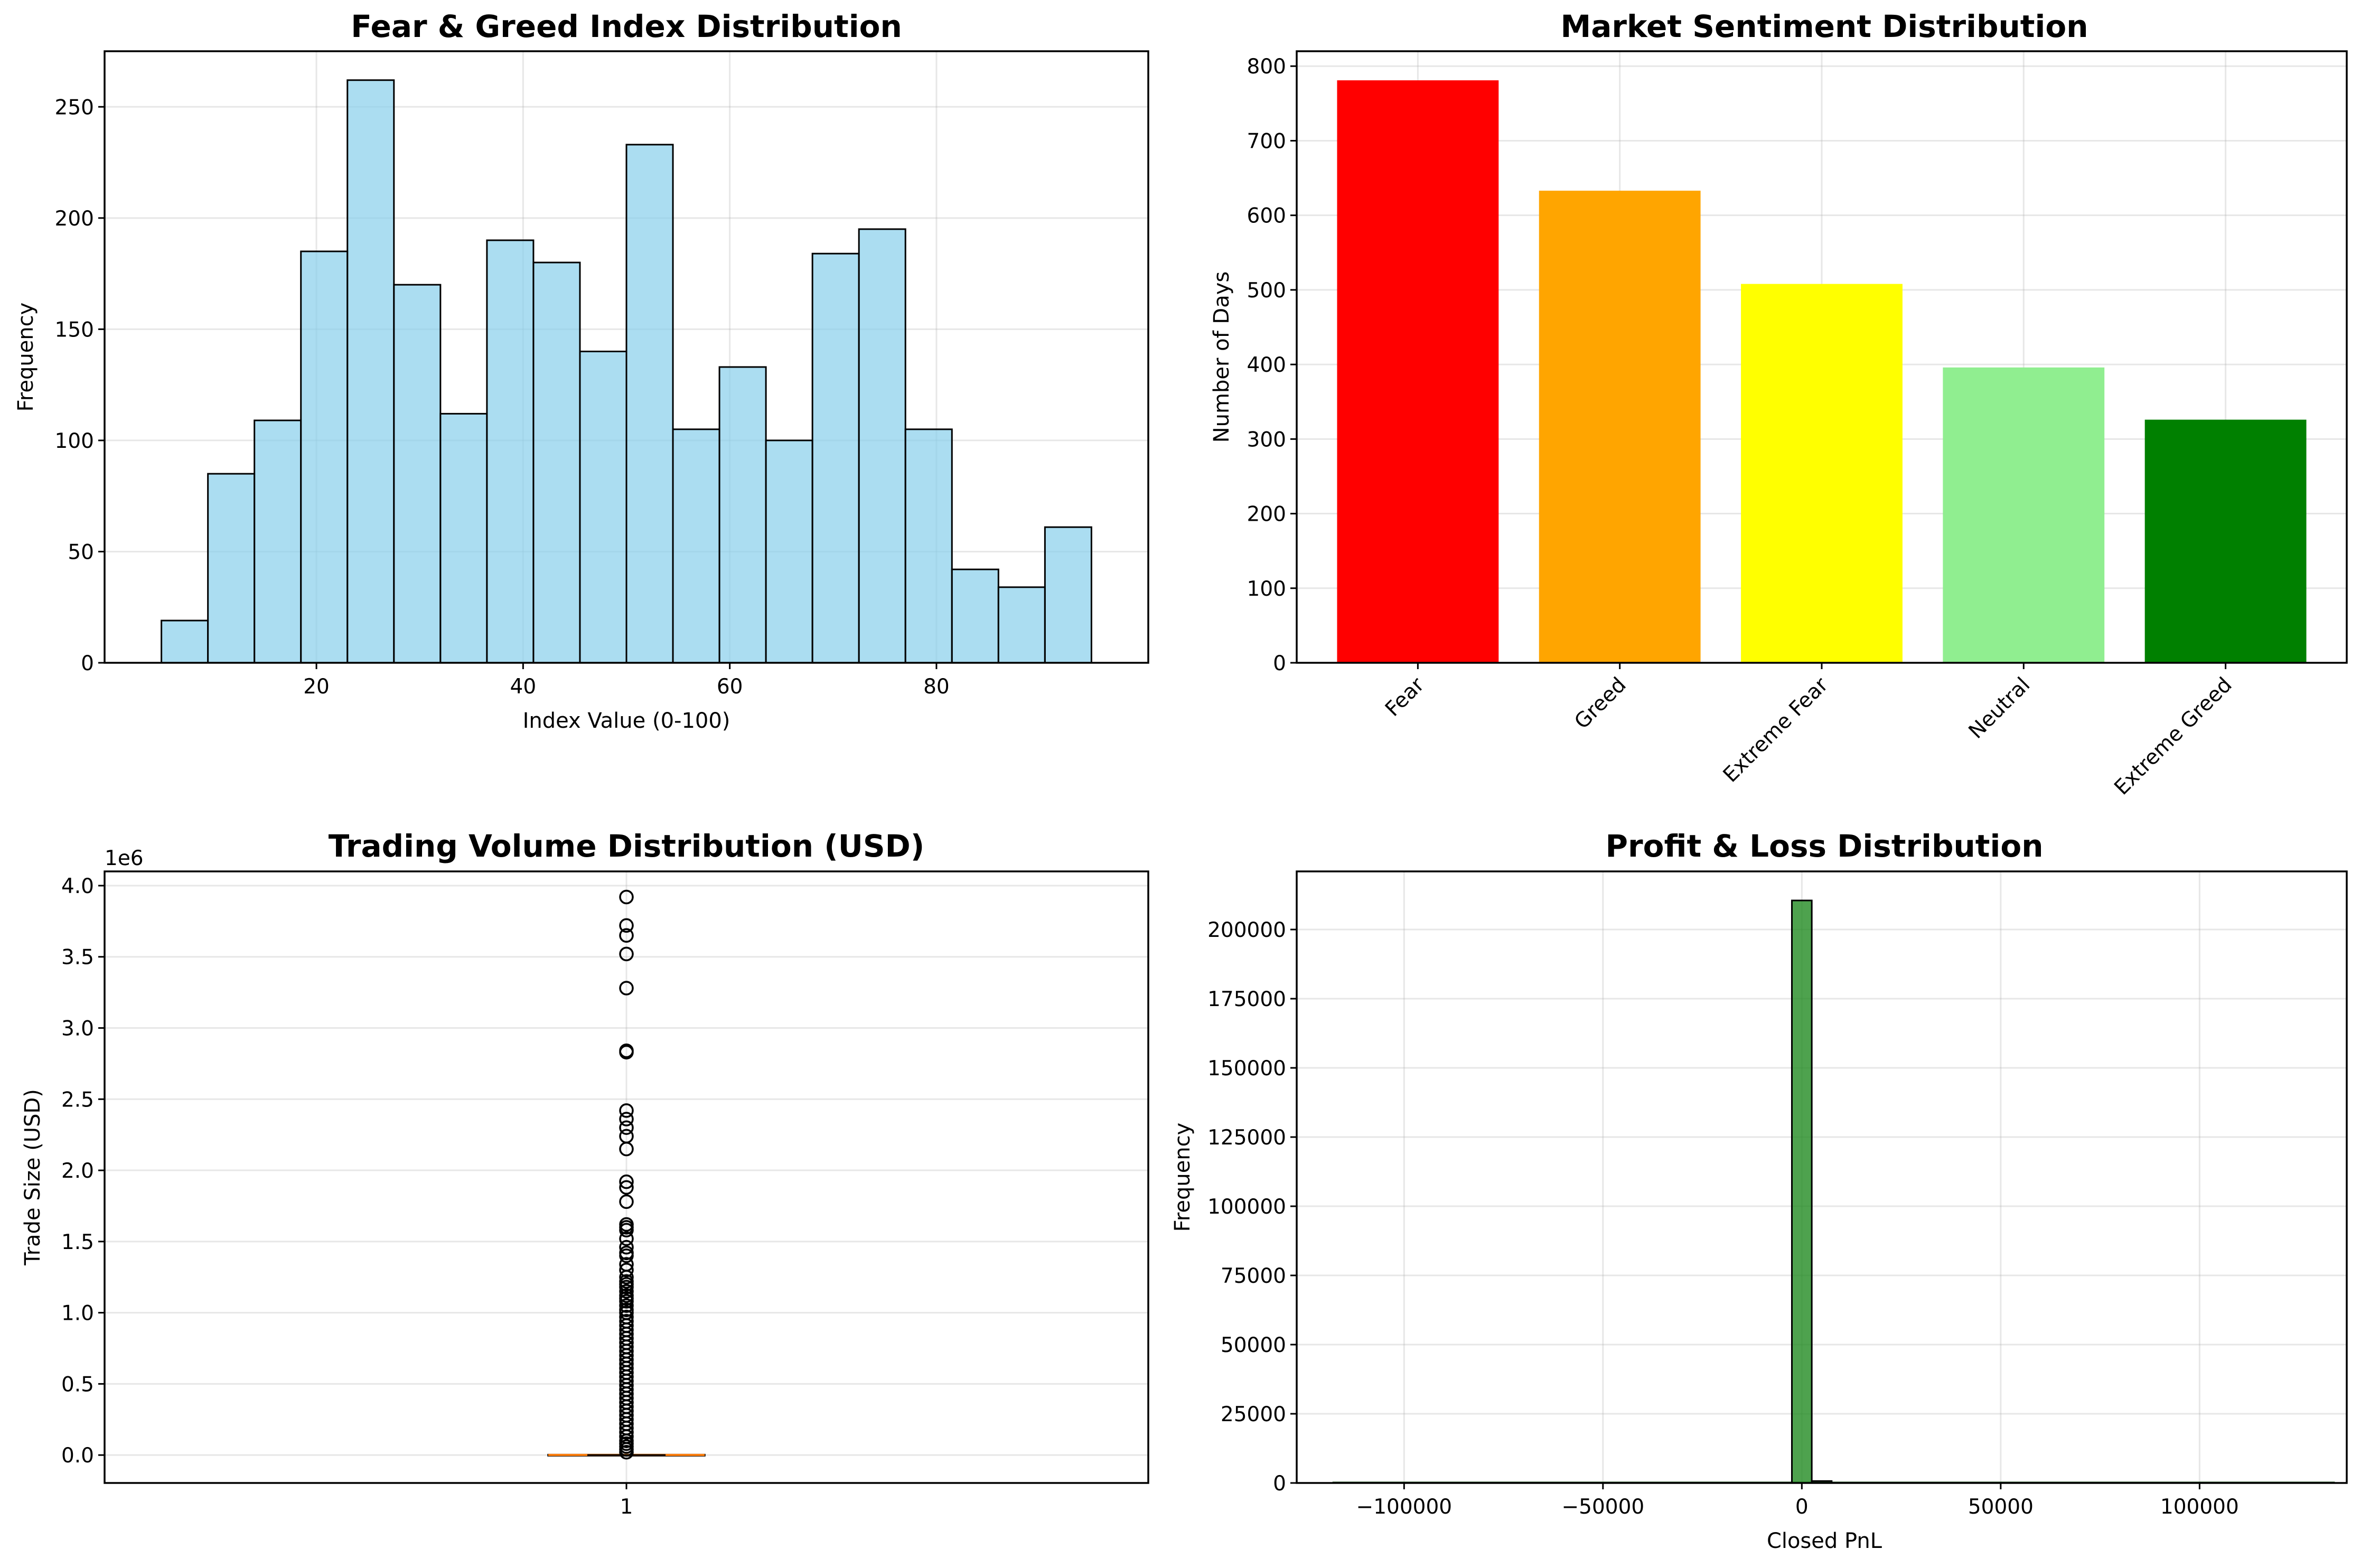 The height and width of the screenshot is (1568, 2361). I want to click on fear-greed-xlabel: Index Value (0-100), so click(627, 721).